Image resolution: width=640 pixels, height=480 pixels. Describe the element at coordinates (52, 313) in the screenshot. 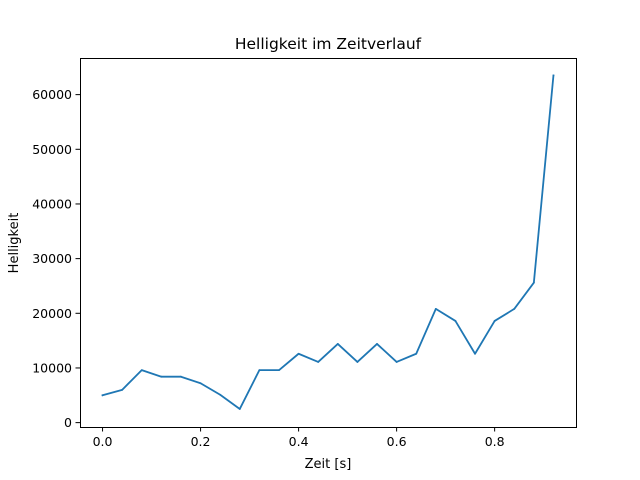

I see `y-tick-label: 20000` at that location.